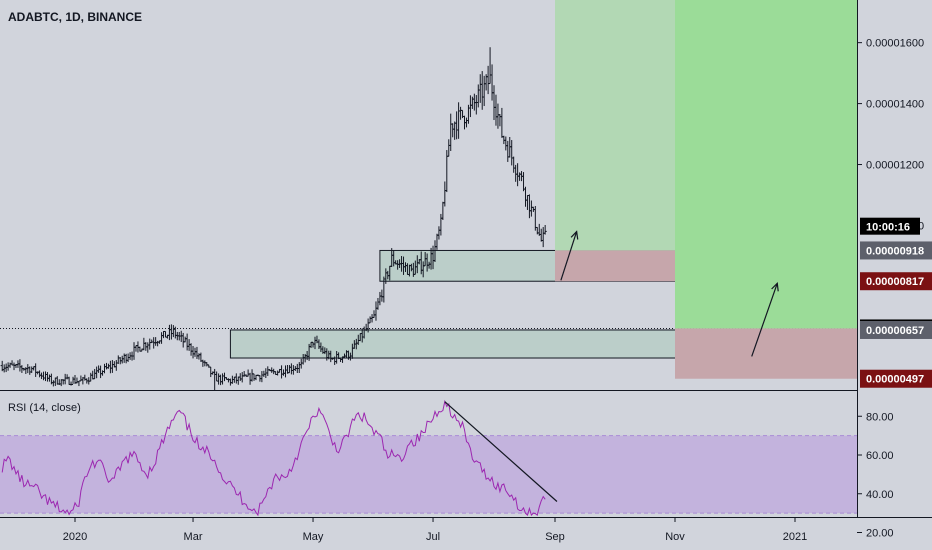 Image resolution: width=932 pixels, height=550 pixels. I want to click on arrows-layer, so click(669, 293).